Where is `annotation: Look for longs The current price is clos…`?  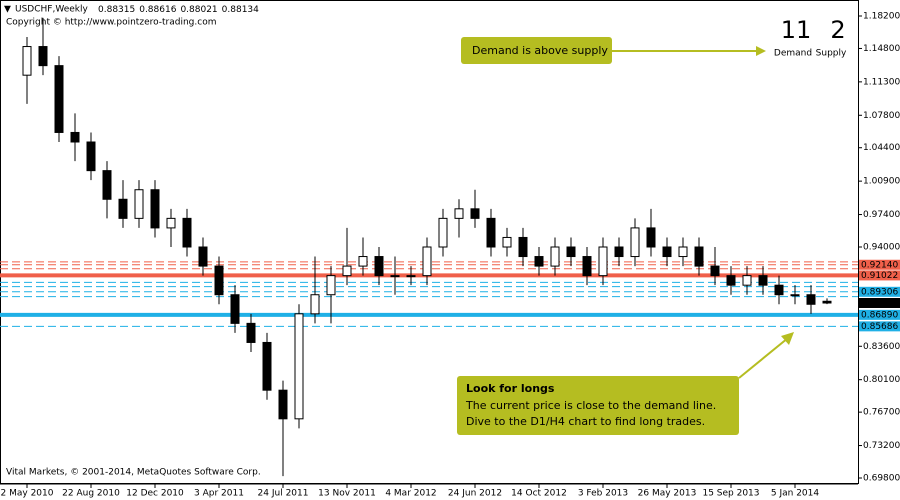
annotation: Look for longs The current price is clos… is located at coordinates (625, 383).